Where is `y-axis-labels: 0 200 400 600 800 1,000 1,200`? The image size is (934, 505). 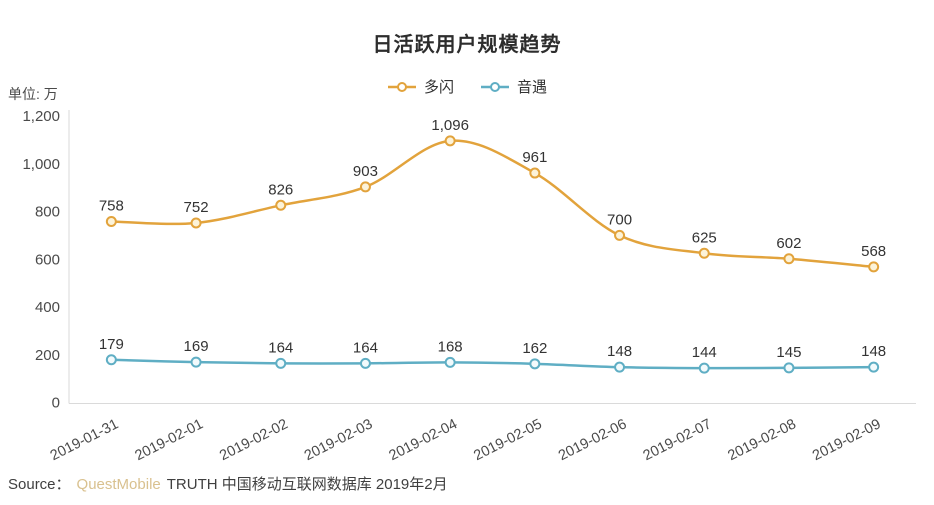 y-axis-labels: 0 200 400 600 800 1,000 1,200 is located at coordinates (41, 260).